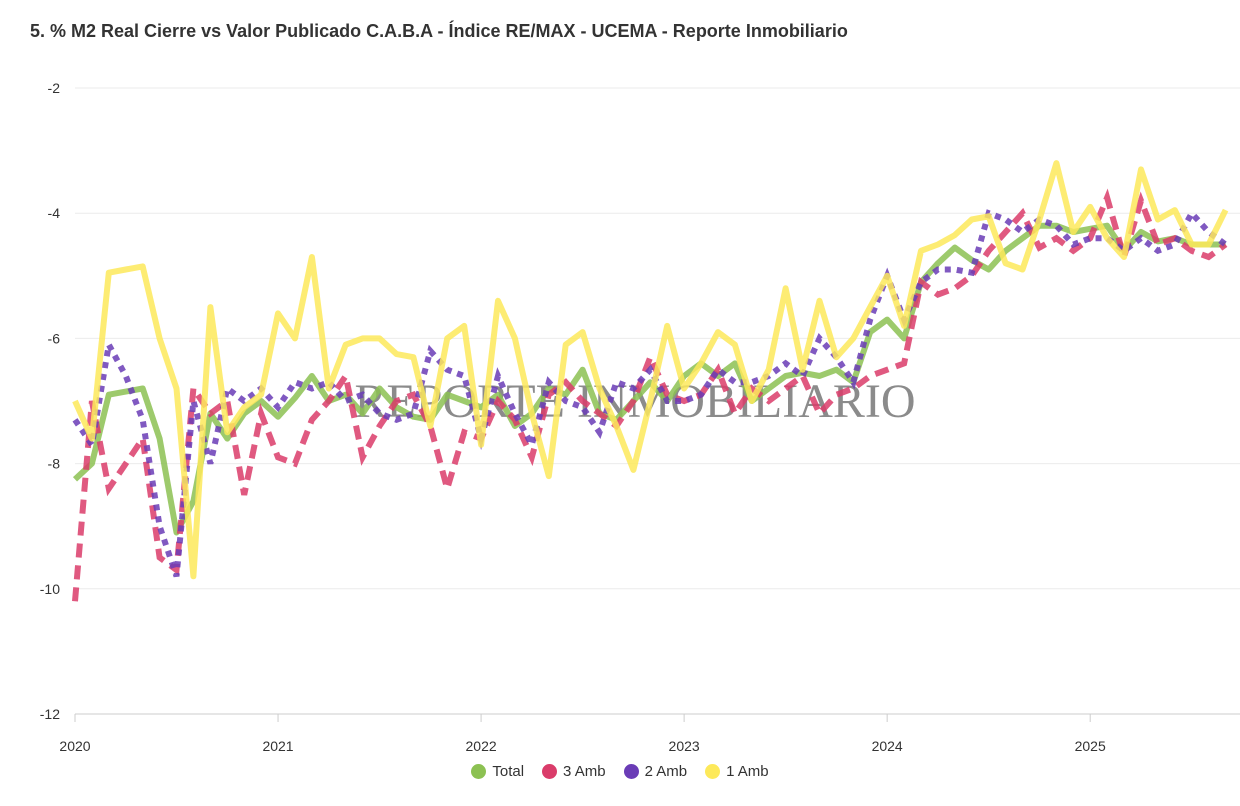 This screenshot has width=1240, height=806. Describe the element at coordinates (574, 771) in the screenshot. I see `legend-item: 3 Amb` at that location.